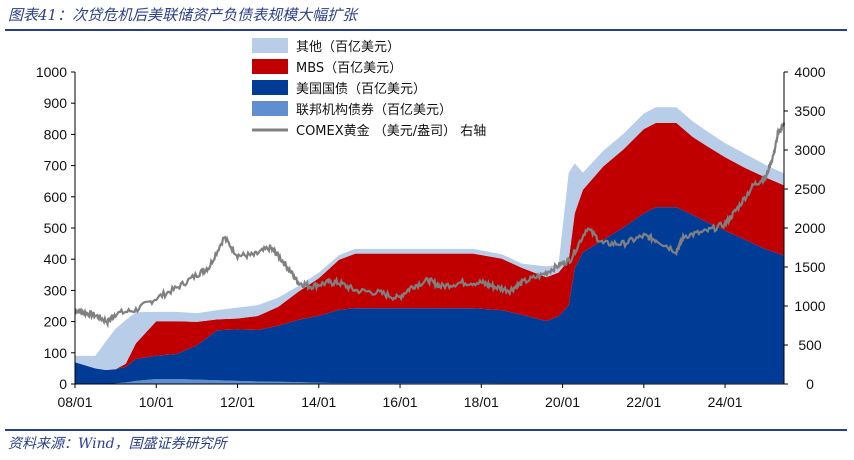 The width and height of the screenshot is (854, 460). Describe the element at coordinates (270, 45) in the screenshot. I see `legend-other-swatch` at that location.